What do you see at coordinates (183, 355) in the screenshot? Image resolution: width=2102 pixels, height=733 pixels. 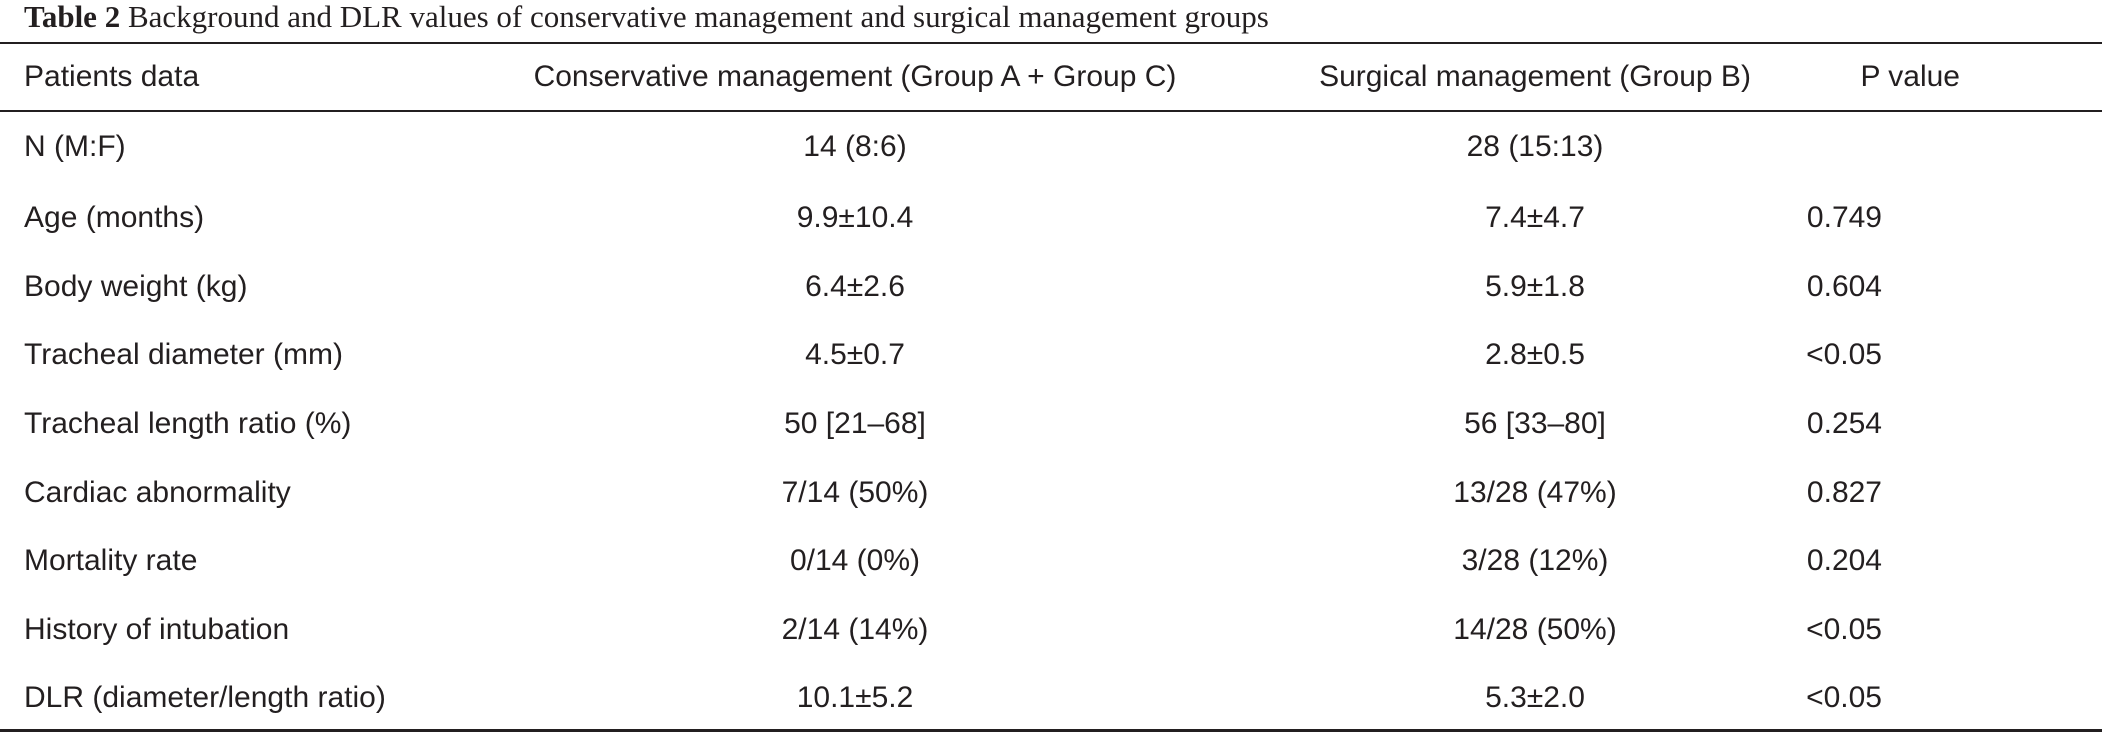 I see `row-label: Tracheal diameter (mm)` at bounding box center [183, 355].